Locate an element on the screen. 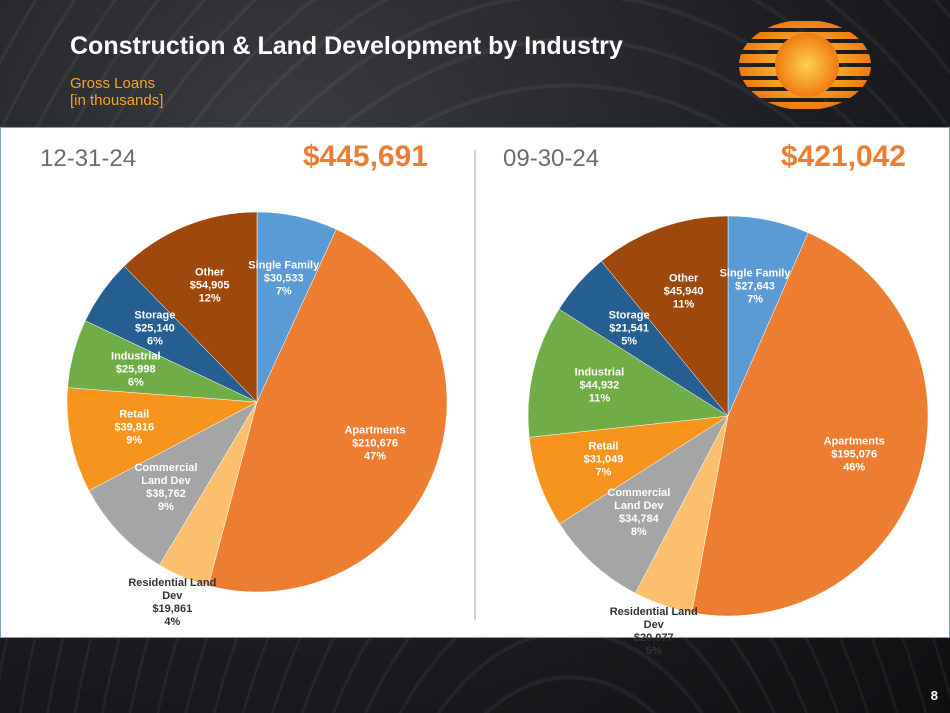 This screenshot has height=713, width=950. slice-value: $21,541 is located at coordinates (629, 328).